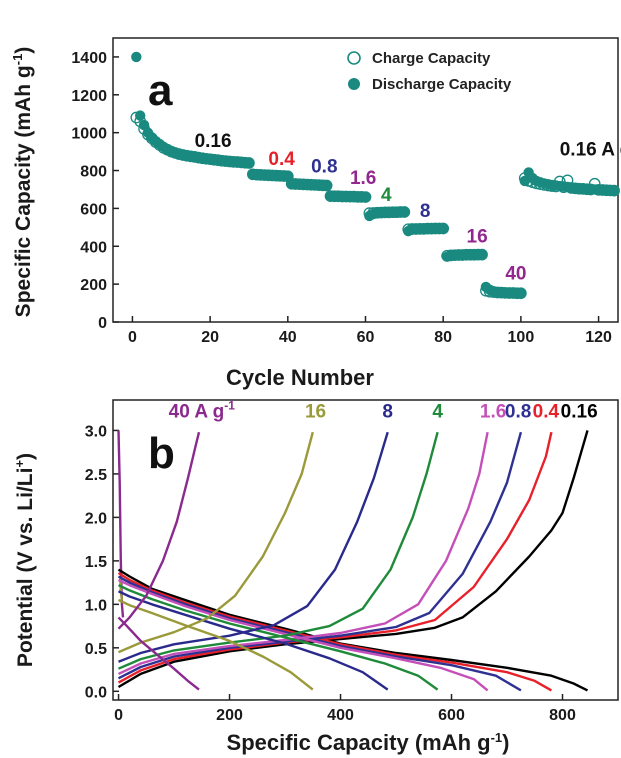  What do you see at coordinates (515, 273) in the screenshot?
I see `rate-annotation: 40` at bounding box center [515, 273].